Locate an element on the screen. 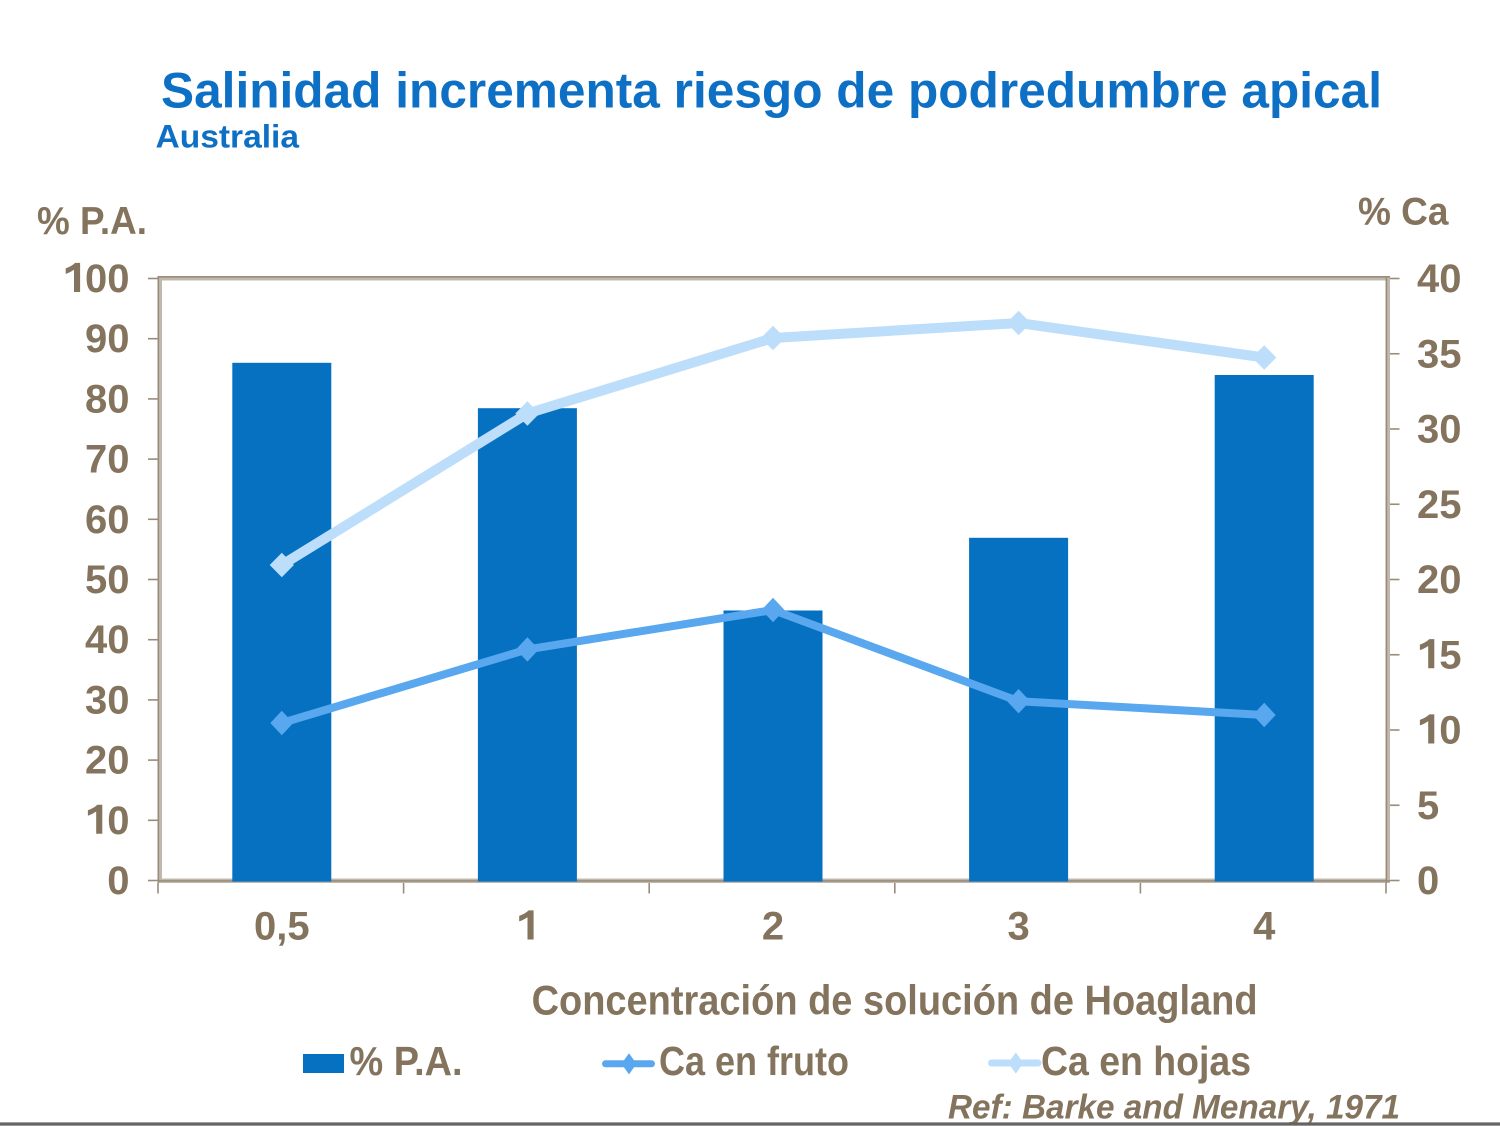 This screenshot has height=1126, width=1500. svg-text: 60 is located at coordinates (107, 520).